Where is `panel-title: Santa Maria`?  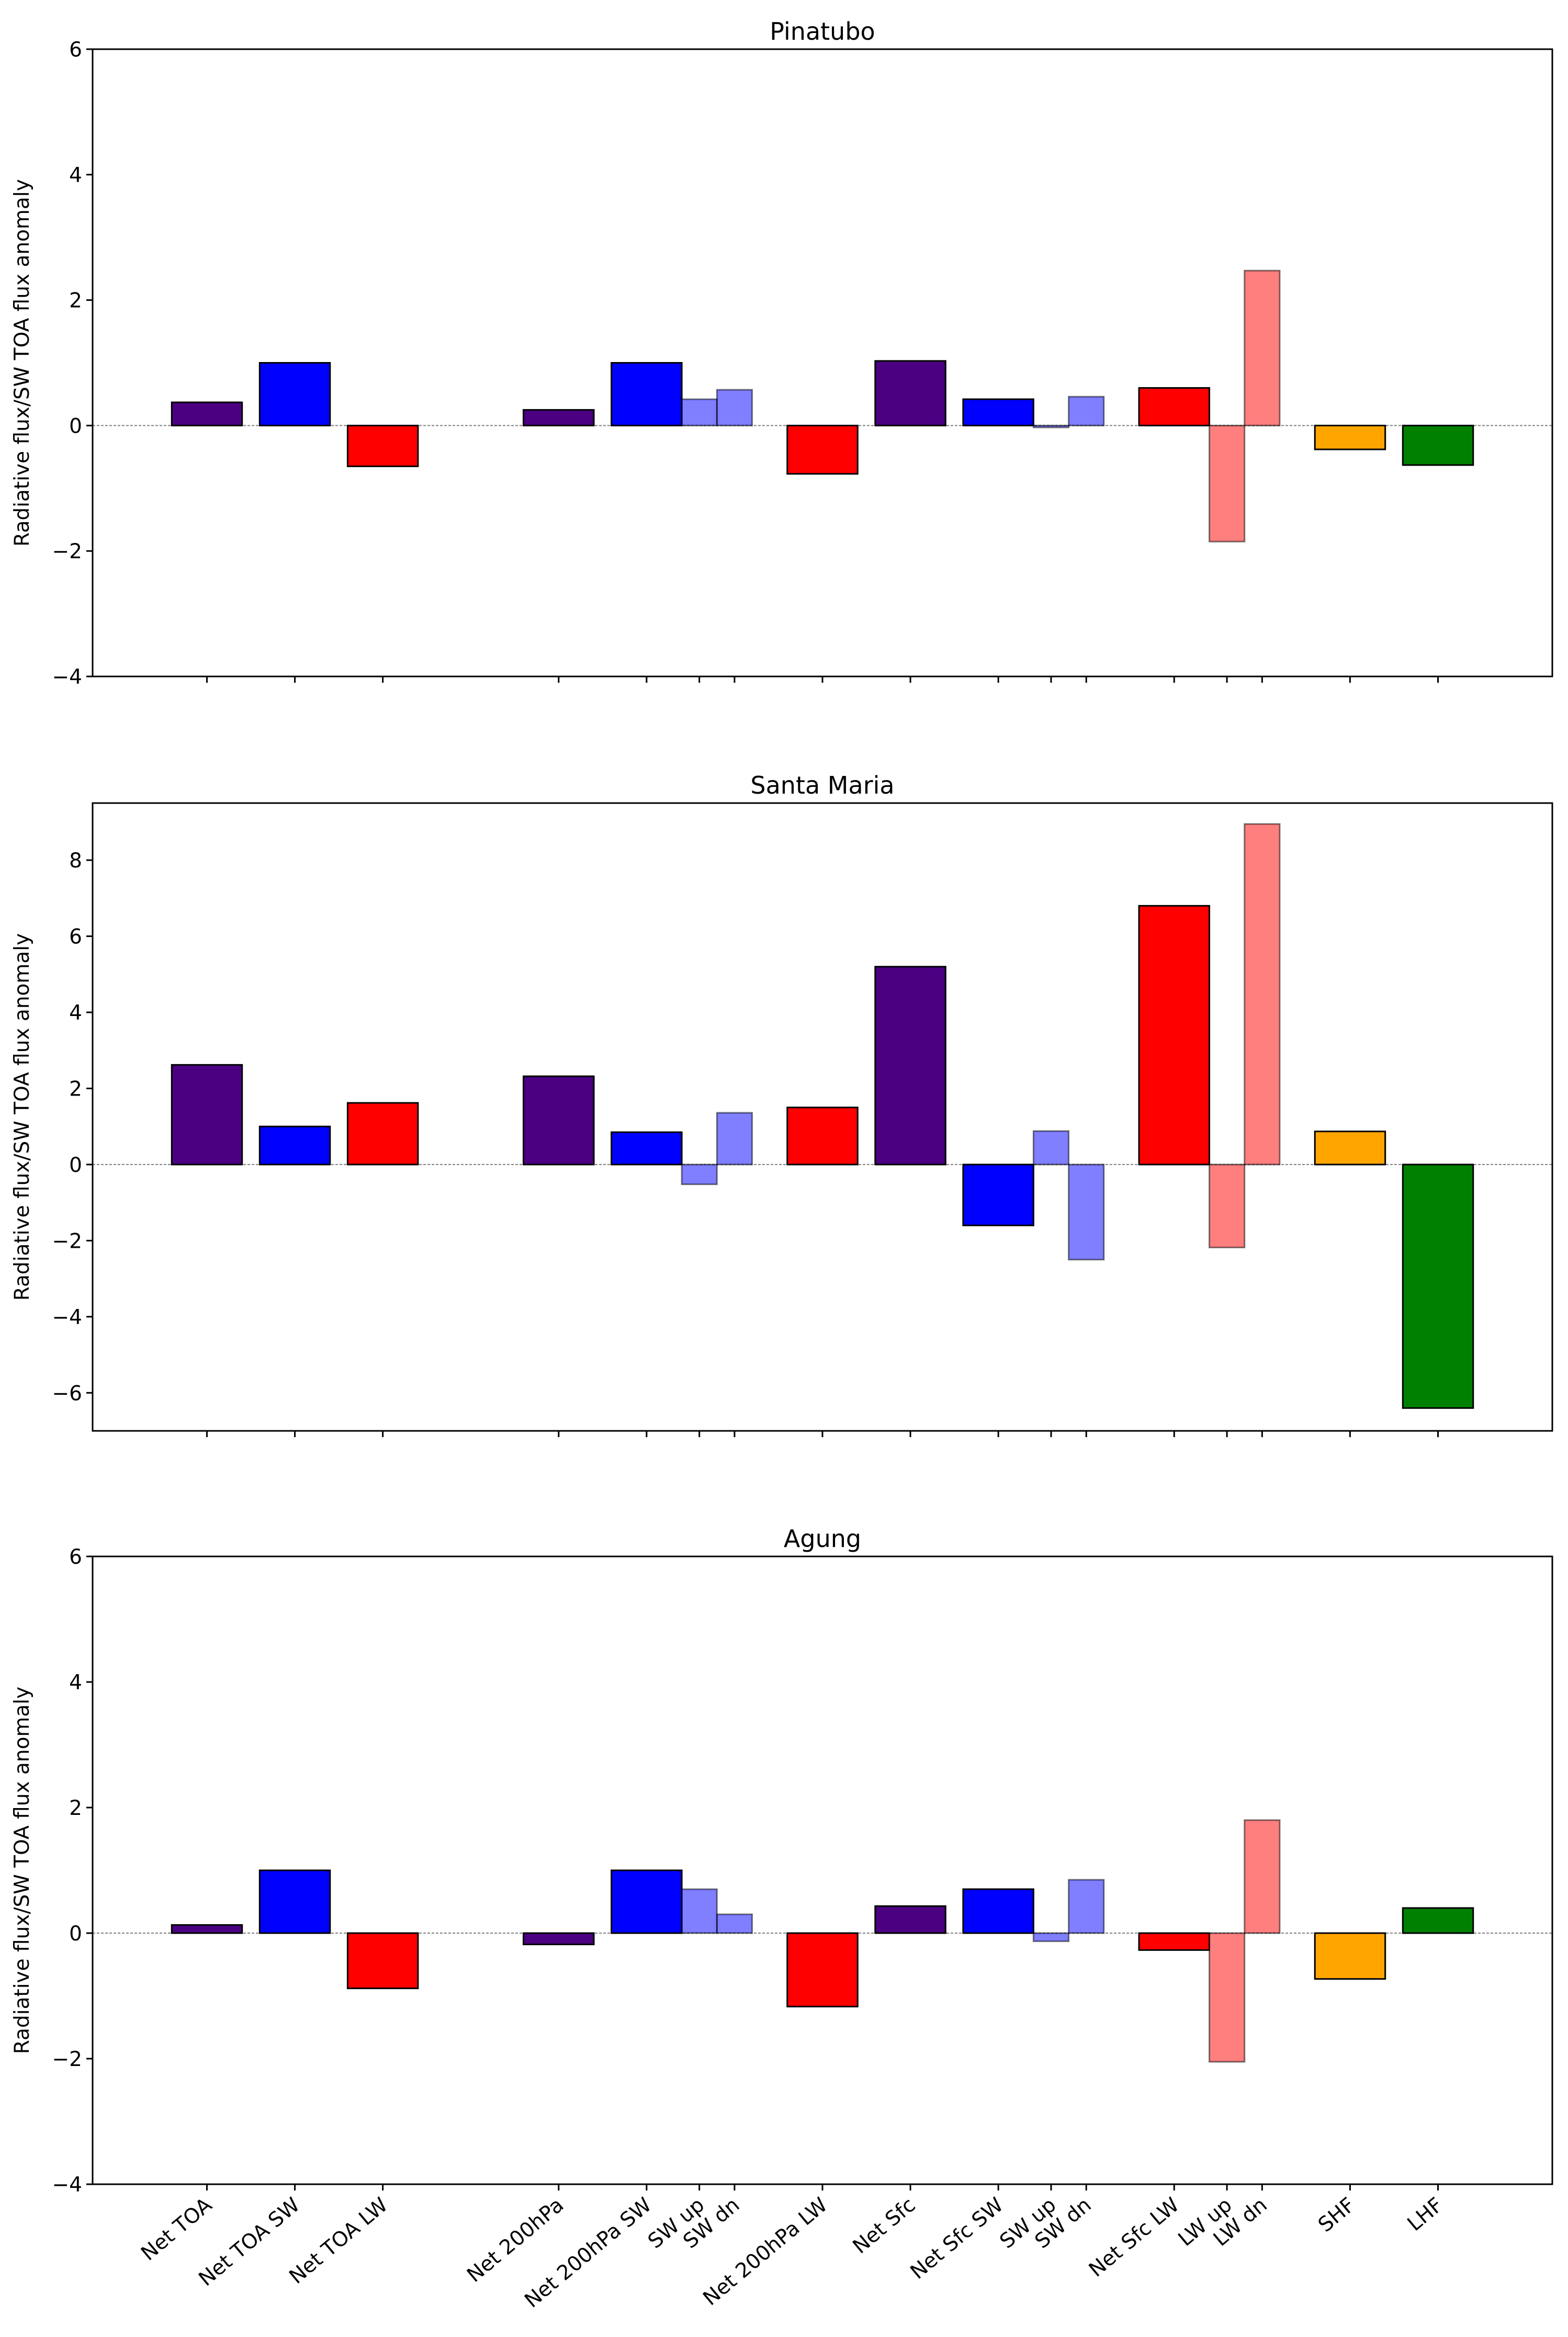
panel-title: Santa Maria is located at coordinates (822, 785).